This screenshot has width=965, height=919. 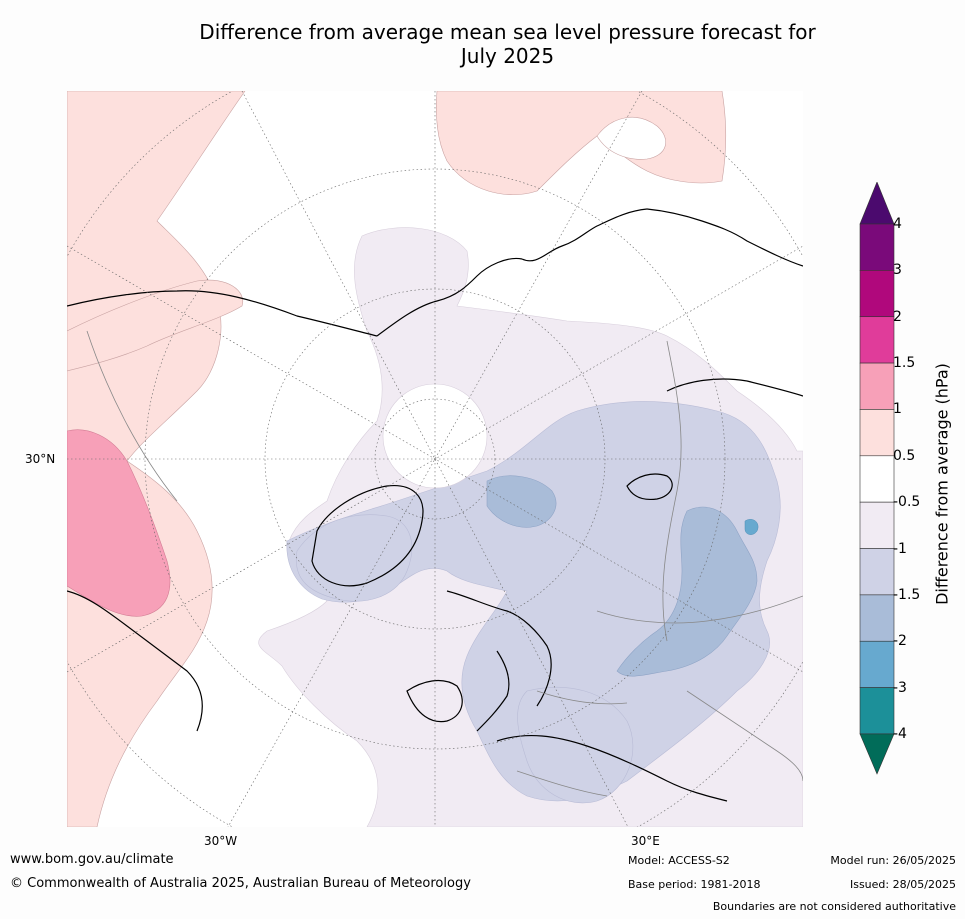 I want to click on colorbar-tick-label: 2, so click(x=897, y=316).